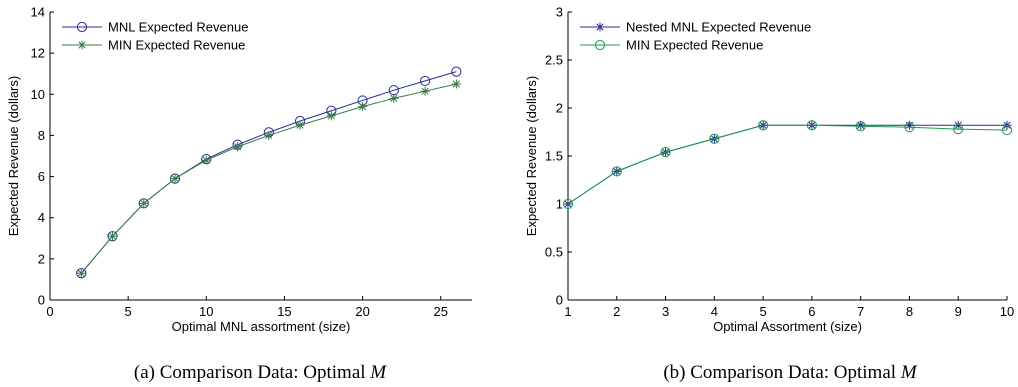  Describe the element at coordinates (762, 311) in the screenshot. I see `chart-b-xtick-label: 5` at that location.